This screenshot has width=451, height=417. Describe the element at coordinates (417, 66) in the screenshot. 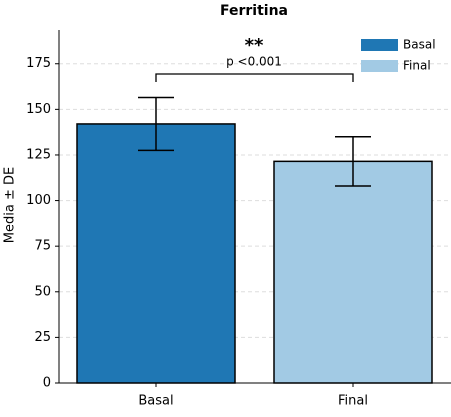

I see `legend-label: Final` at that location.